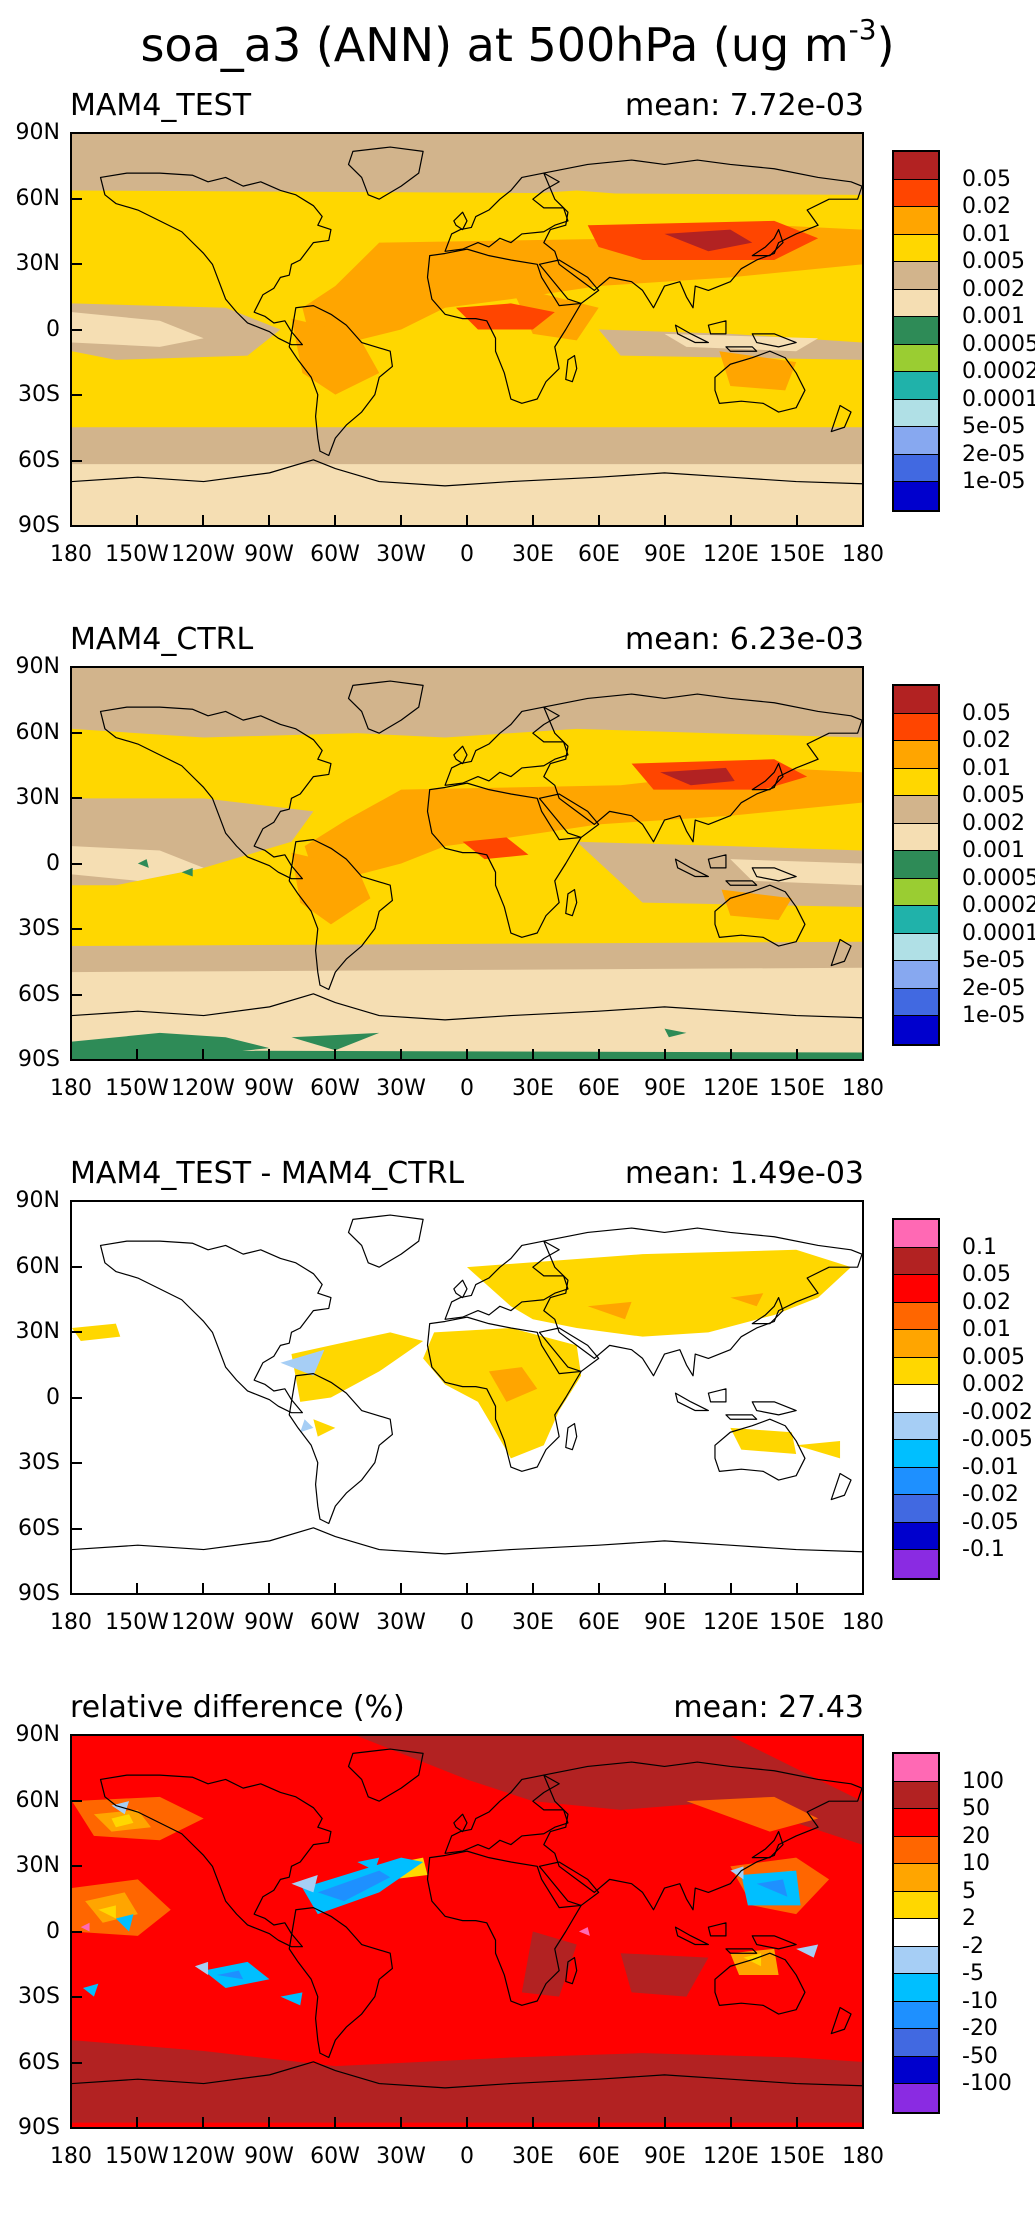 This screenshot has width=1035, height=2223. I want to click on colorbar-label: 0.001, so click(993, 317).